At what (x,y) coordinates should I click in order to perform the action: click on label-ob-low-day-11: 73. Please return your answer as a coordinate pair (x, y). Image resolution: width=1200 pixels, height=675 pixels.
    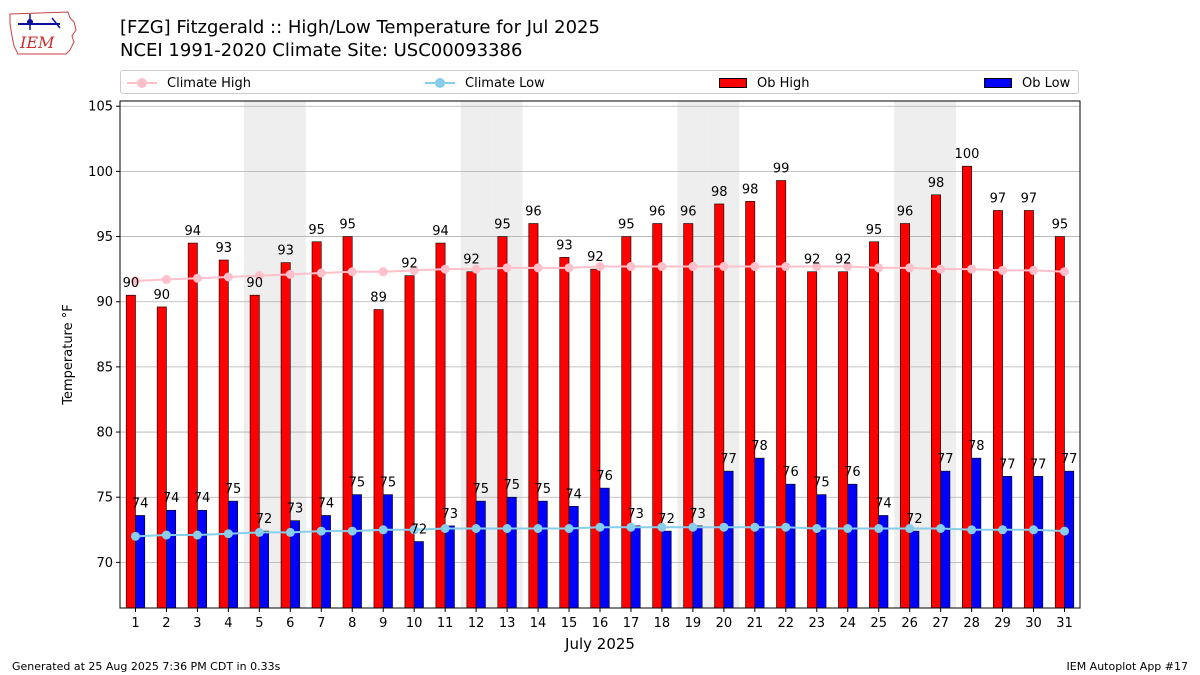
    Looking at the image, I should click on (450, 514).